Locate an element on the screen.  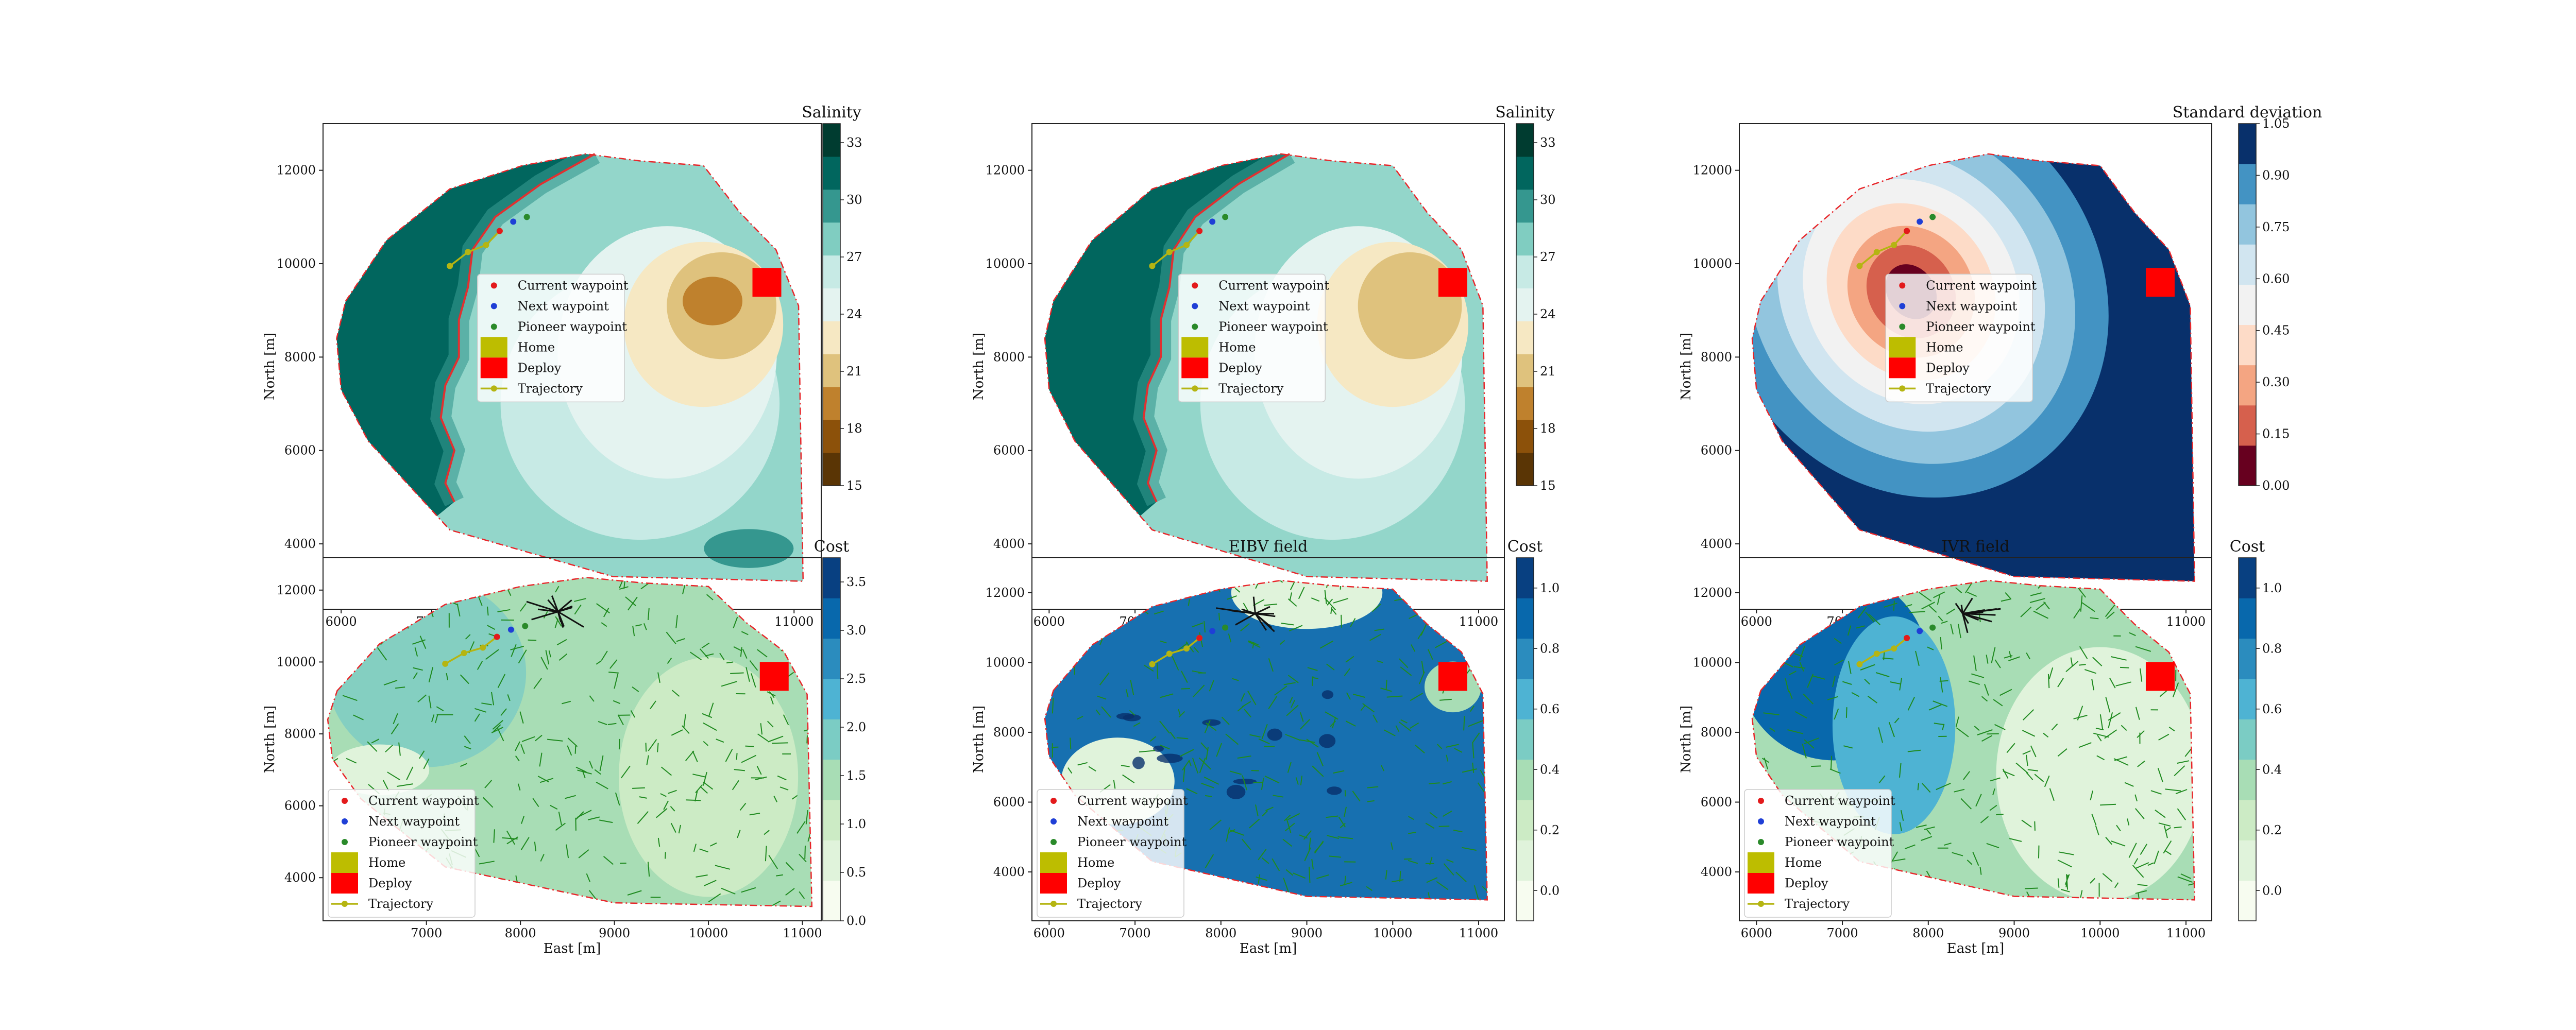
legend-label: Home is located at coordinates (1803, 862).